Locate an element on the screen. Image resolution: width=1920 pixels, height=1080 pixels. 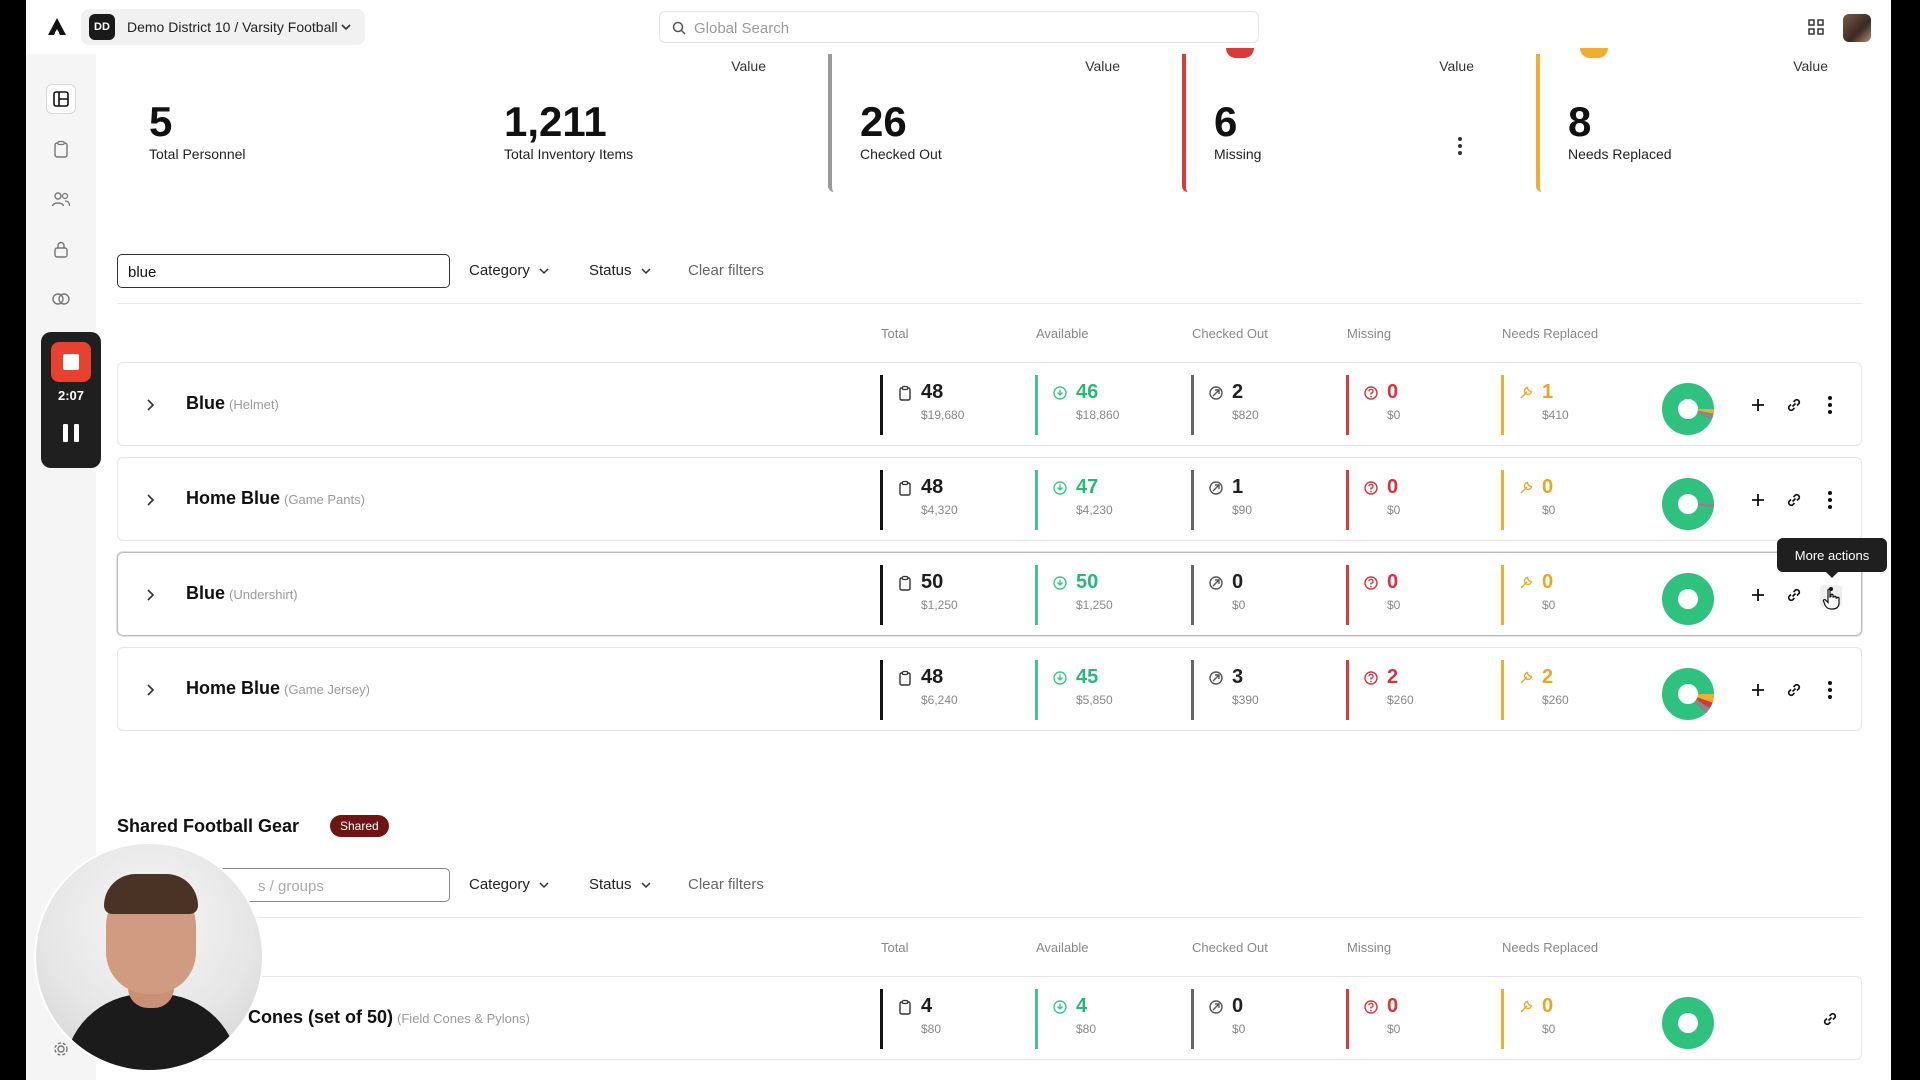
record-stop-button is located at coordinates (71, 362).